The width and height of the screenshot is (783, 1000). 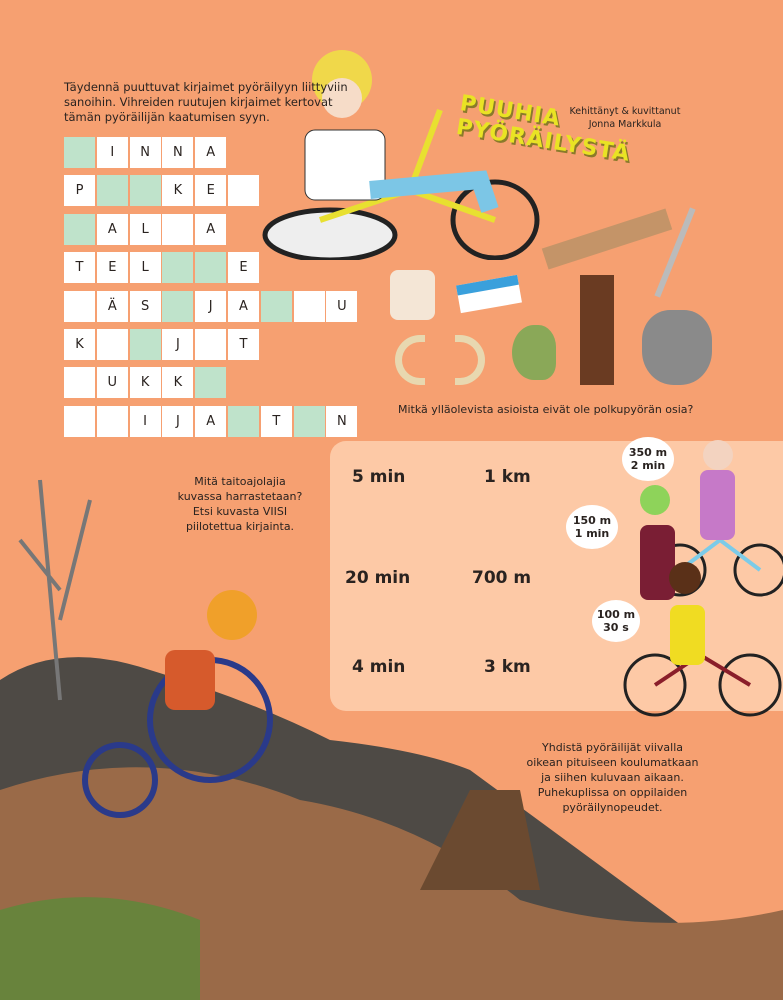 What do you see at coordinates (79, 191) in the screenshot?
I see `crossword-cell: P` at bounding box center [79, 191].